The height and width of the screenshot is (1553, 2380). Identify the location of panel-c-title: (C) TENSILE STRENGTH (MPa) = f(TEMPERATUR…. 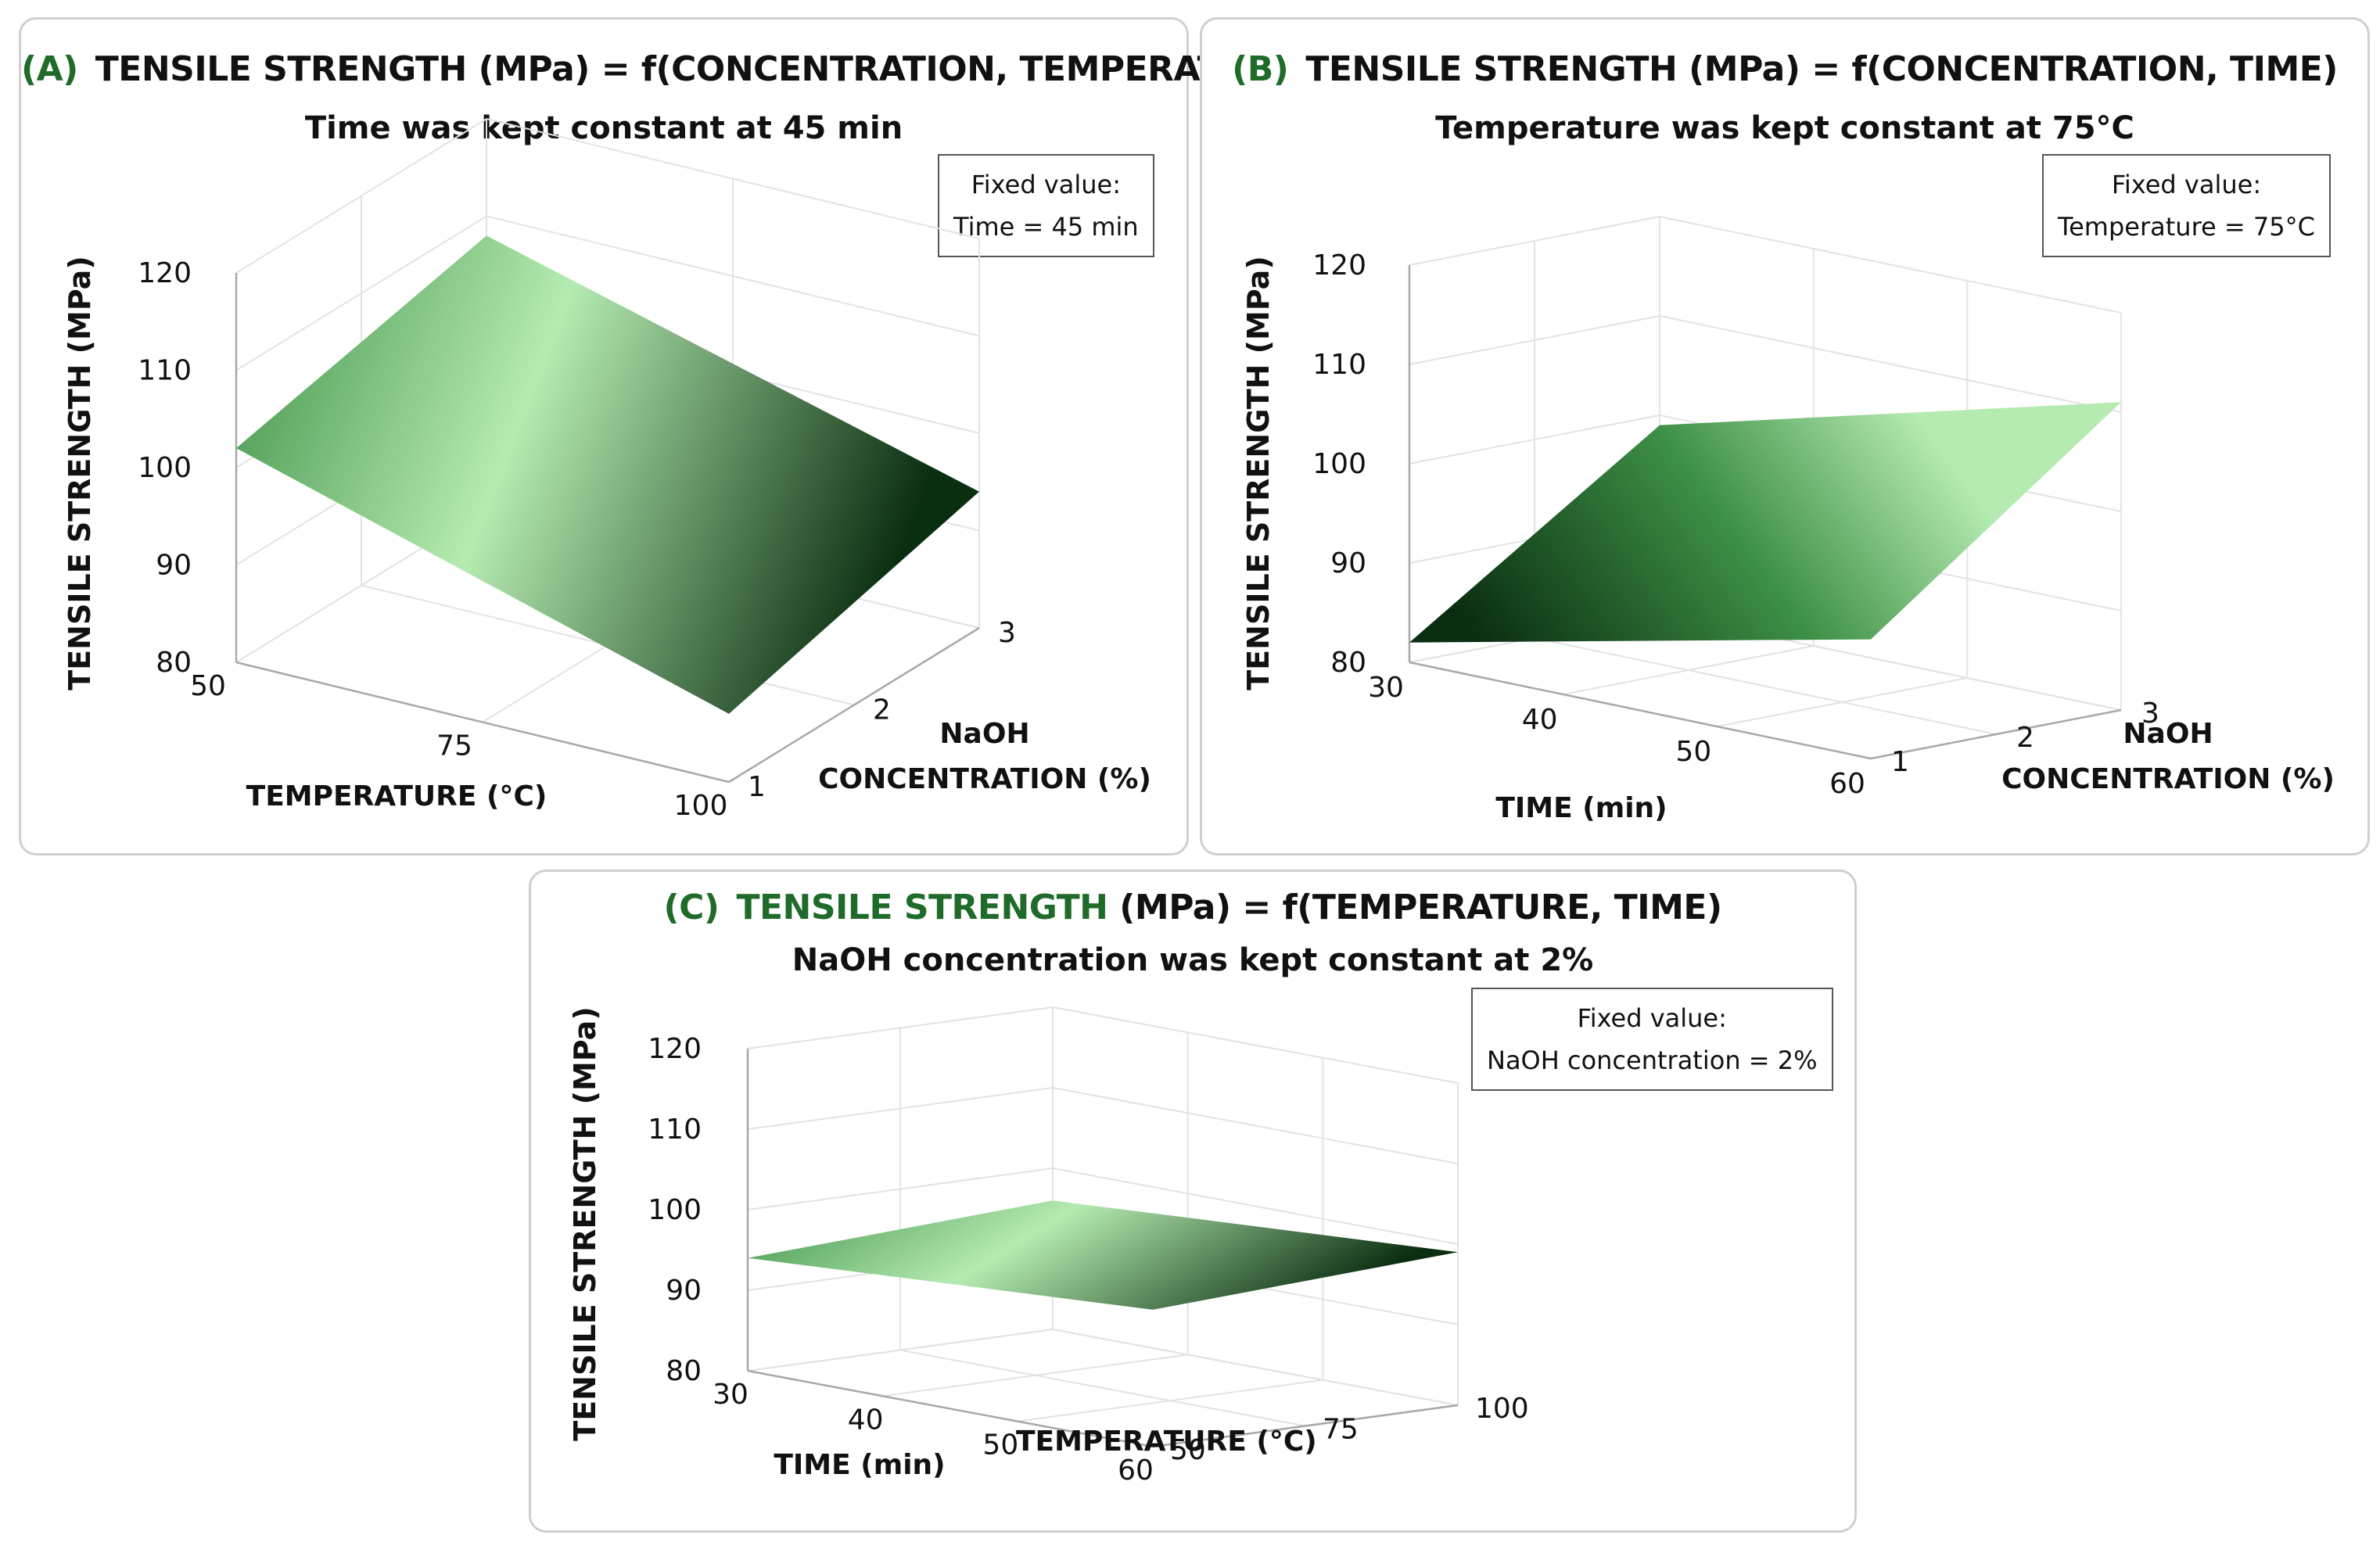
(1192, 907).